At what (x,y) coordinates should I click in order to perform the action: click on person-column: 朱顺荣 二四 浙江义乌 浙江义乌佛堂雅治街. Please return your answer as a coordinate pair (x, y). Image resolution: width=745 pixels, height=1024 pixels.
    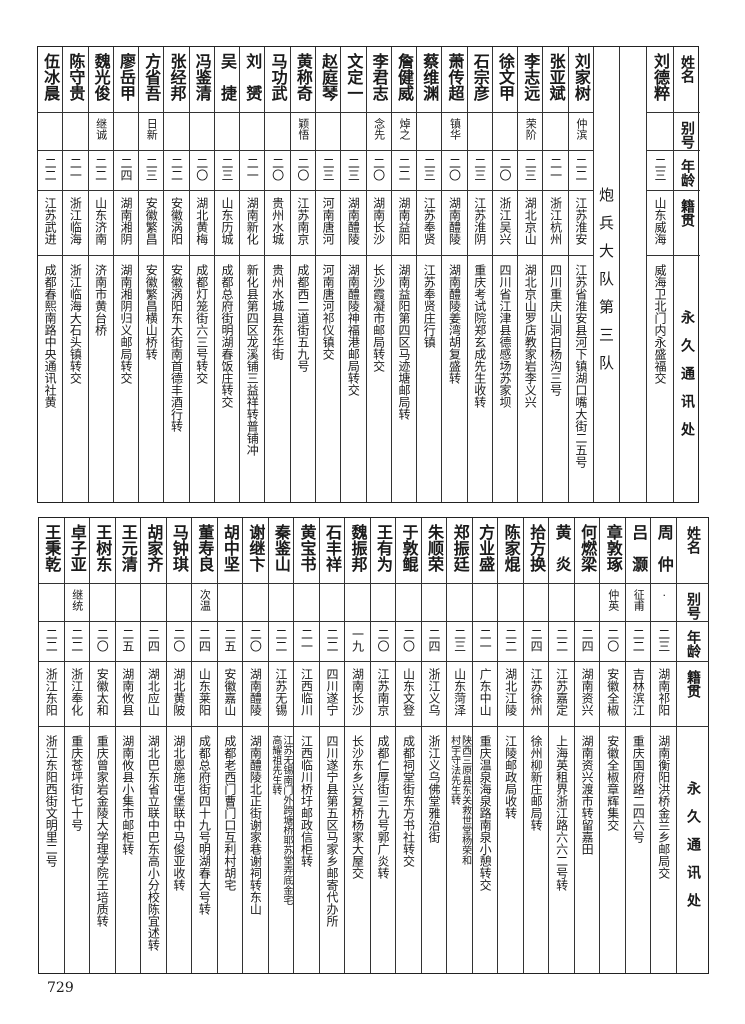
    Looking at the image, I should click on (434, 746).